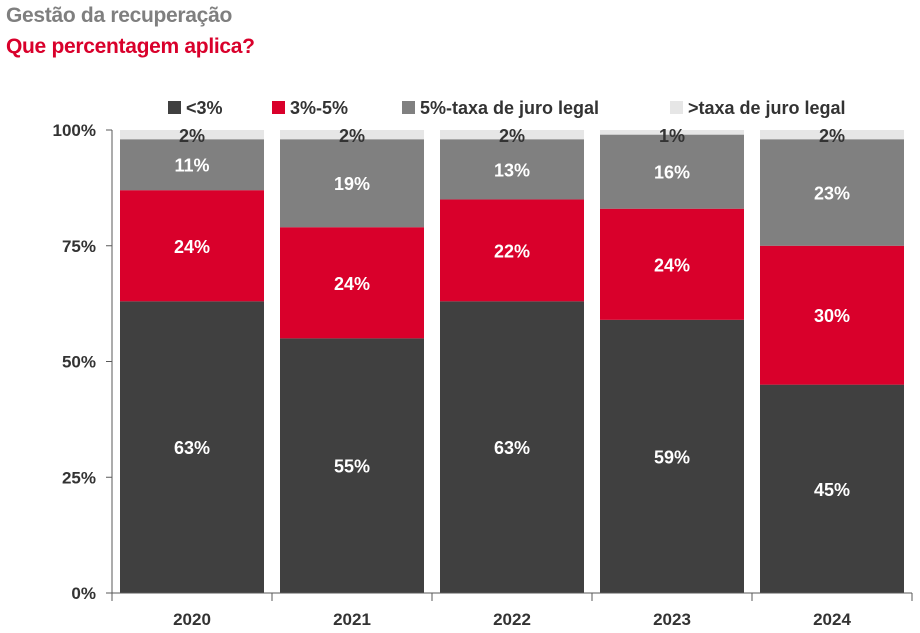 This screenshot has height=633, width=920. What do you see at coordinates (79, 362) in the screenshot?
I see `y-tick-label-2: 50%` at bounding box center [79, 362].